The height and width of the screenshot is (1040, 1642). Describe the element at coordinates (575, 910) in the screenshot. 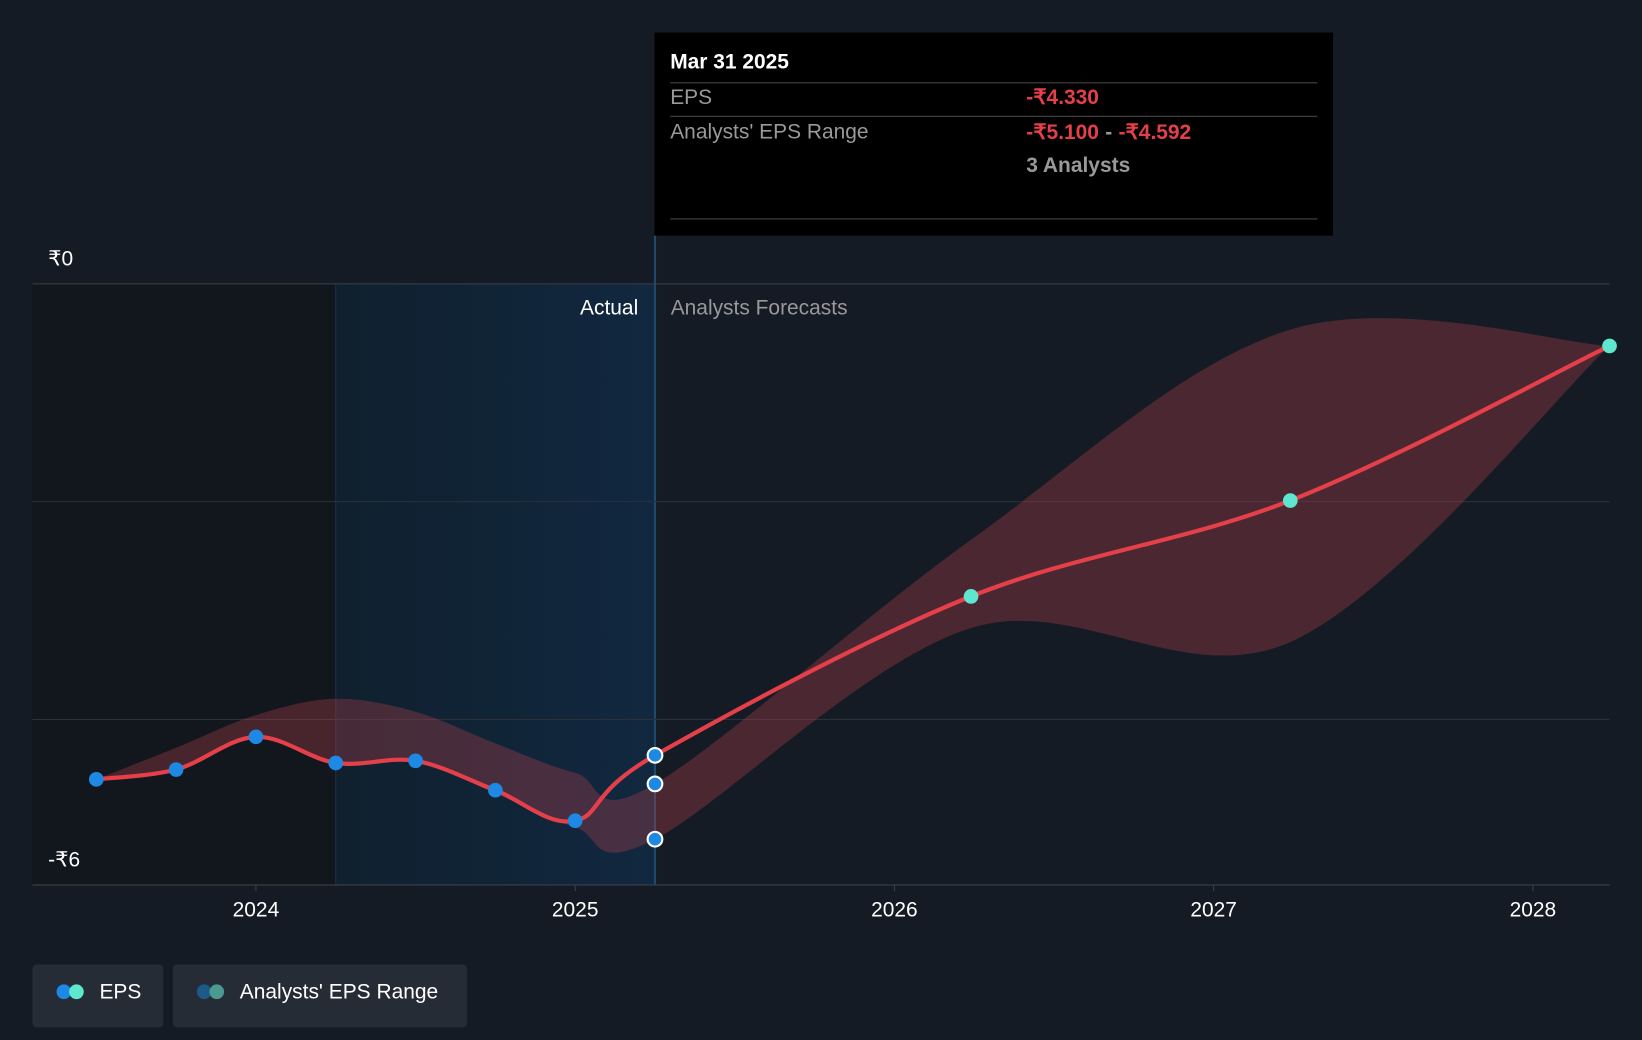

I see `x-tick-label: 2025` at that location.